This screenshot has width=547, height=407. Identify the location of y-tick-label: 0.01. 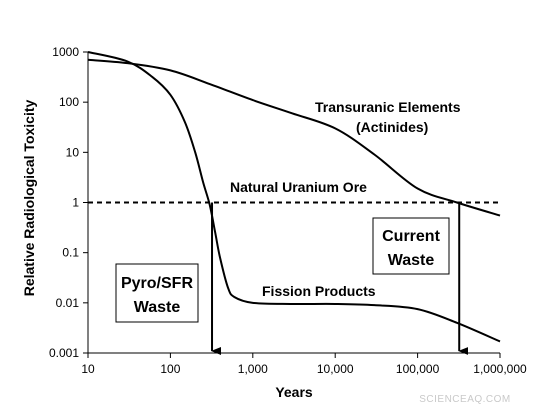
(68, 303).